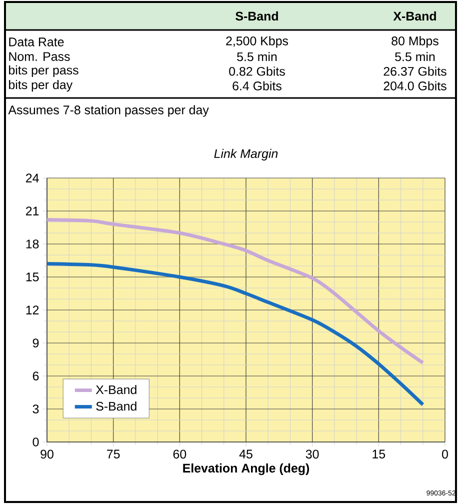 The height and width of the screenshot is (504, 458). Describe the element at coordinates (257, 71) in the screenshot. I see `text: 0.82 Gbits` at that location.